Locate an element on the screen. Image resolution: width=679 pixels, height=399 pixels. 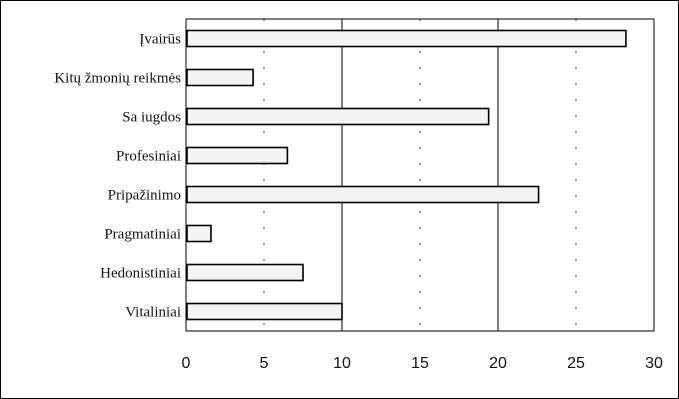
category-label-7: Vitaliniai is located at coordinates (153, 313).